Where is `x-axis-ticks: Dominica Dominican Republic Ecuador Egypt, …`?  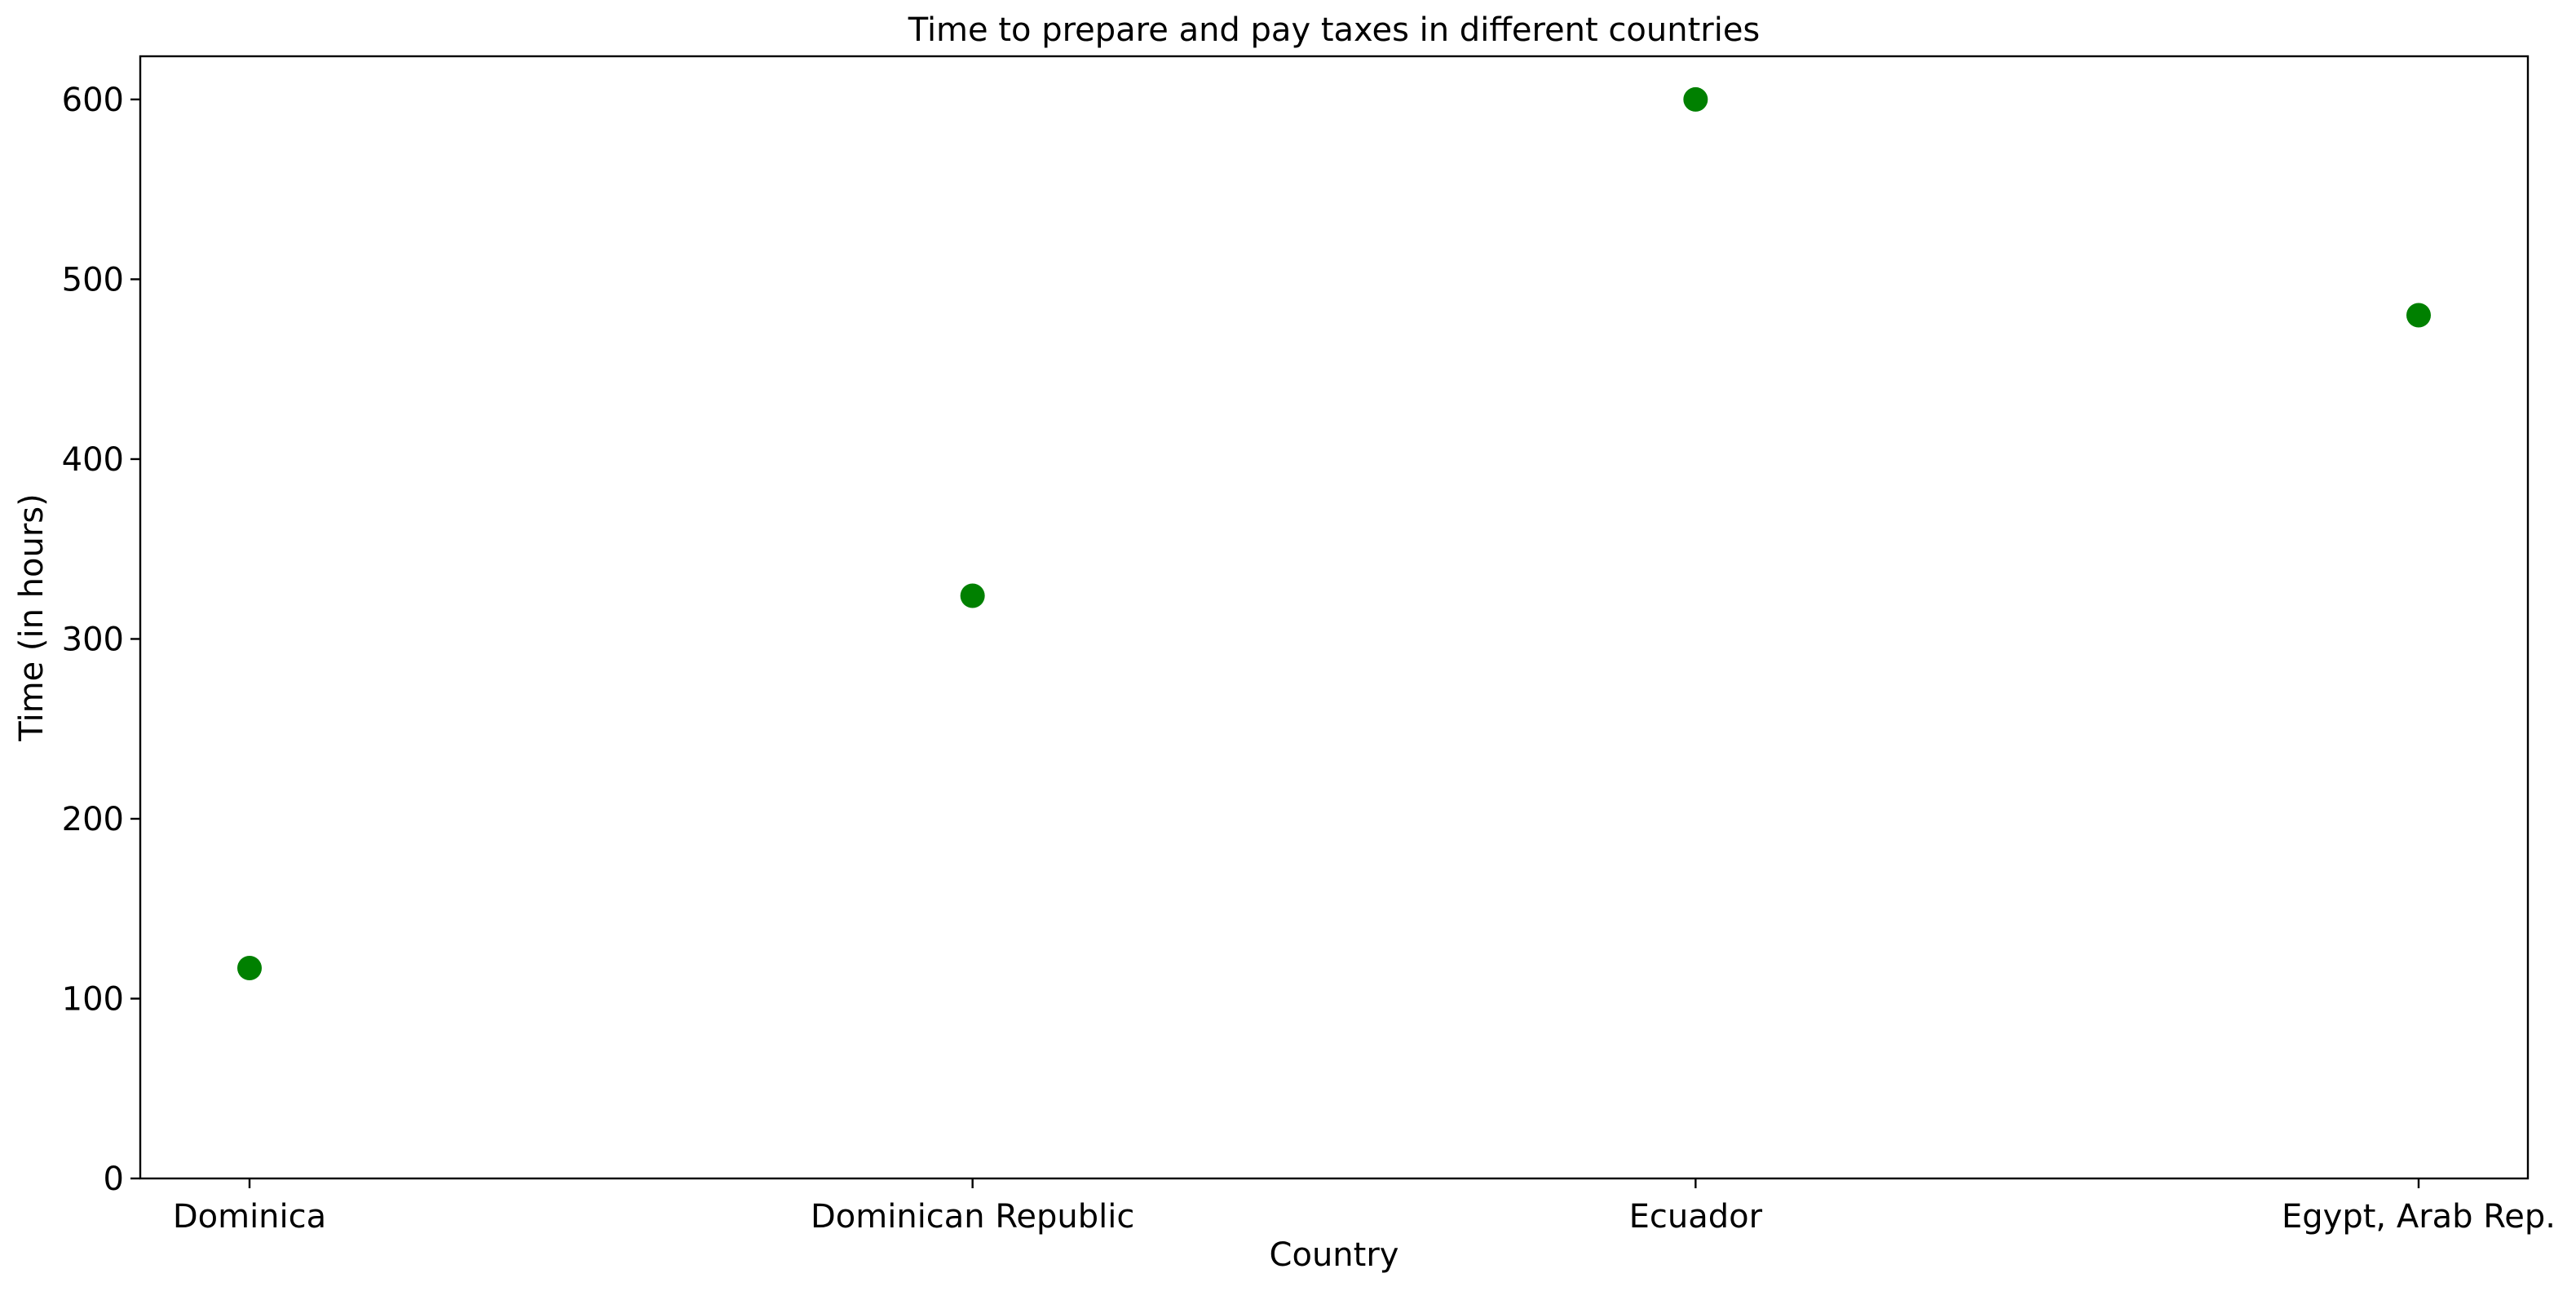 x-axis-ticks: Dominica Dominican Republic Ecuador Egypt, … is located at coordinates (1364, 1207).